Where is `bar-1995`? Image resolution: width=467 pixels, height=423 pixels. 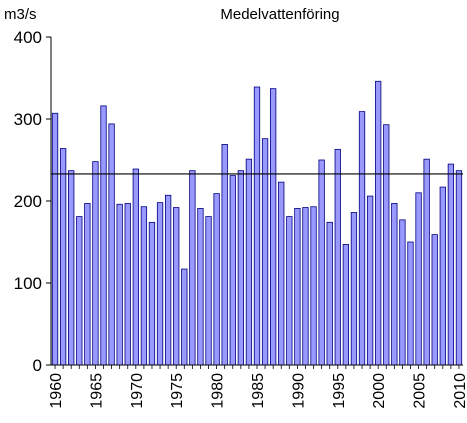
bar-1995 is located at coordinates (337, 257).